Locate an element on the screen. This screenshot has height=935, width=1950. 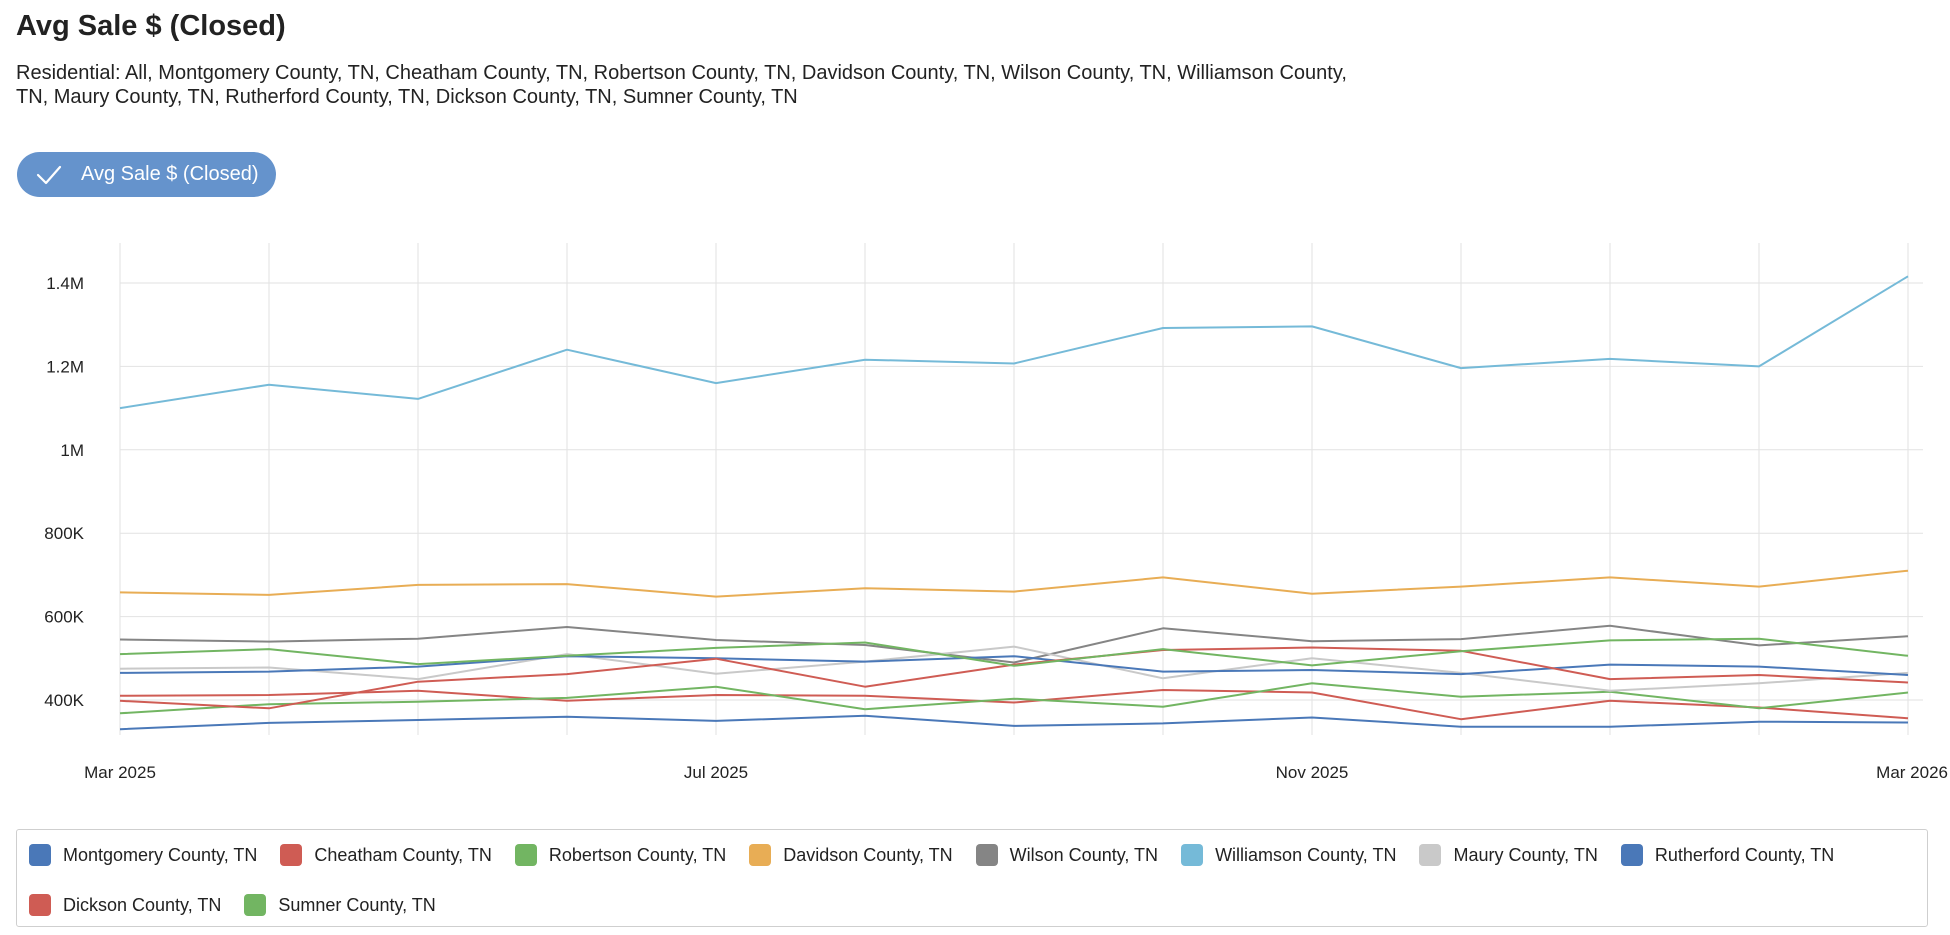
legend-item-cheatham-county-tn: Cheatham County, TN is located at coordinates (386, 855).